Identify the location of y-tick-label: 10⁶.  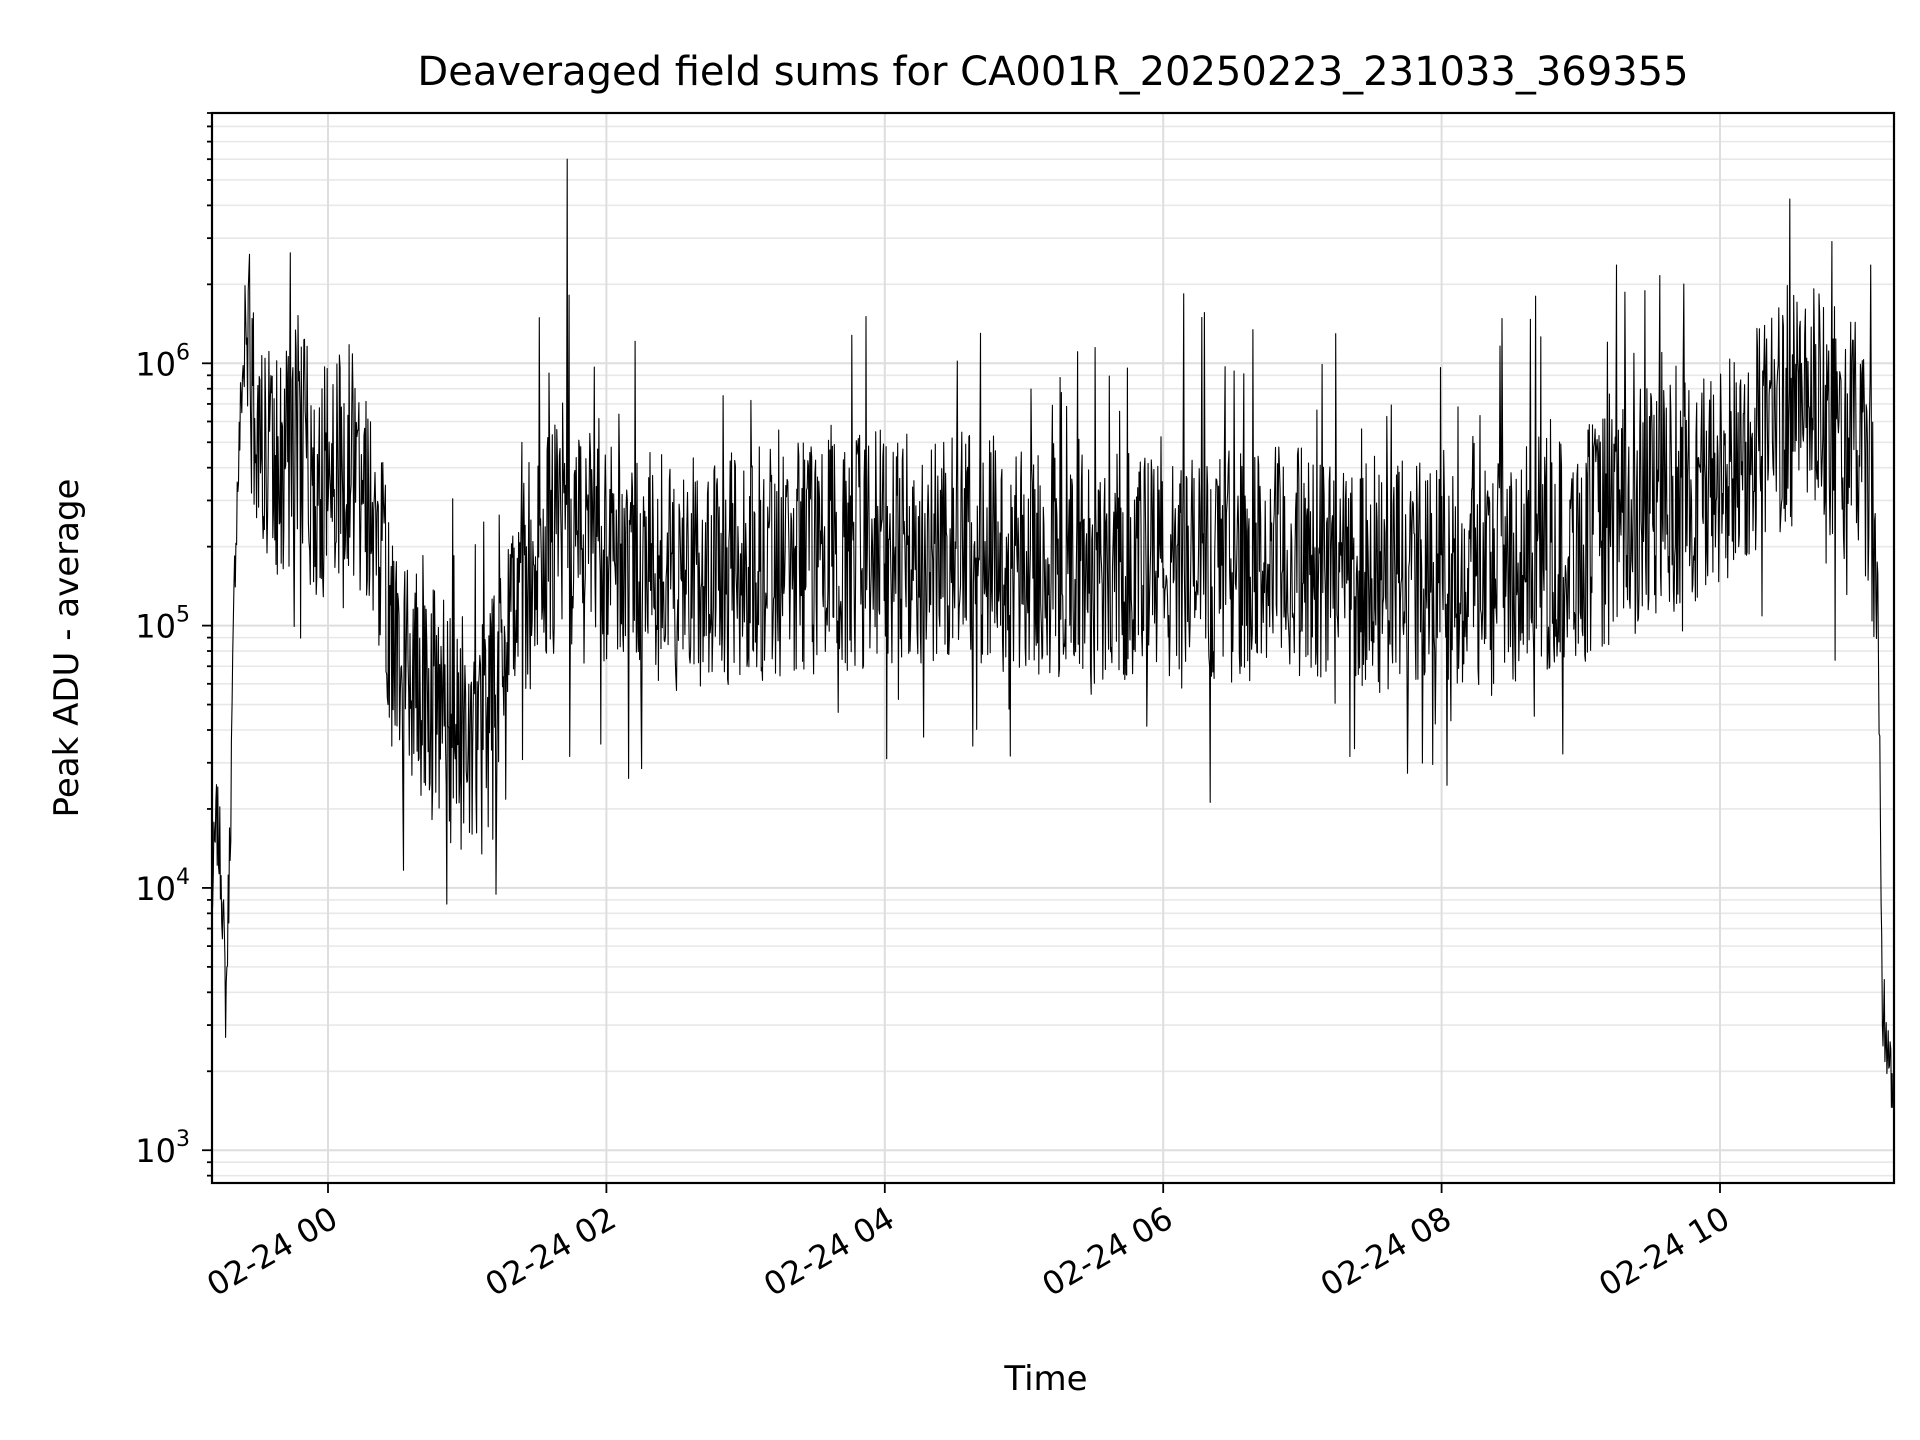
(162, 361).